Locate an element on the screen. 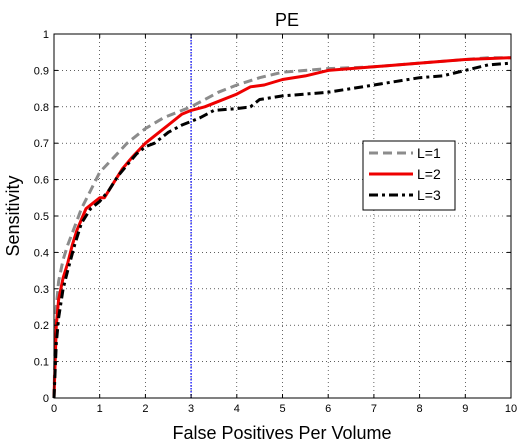  x-axis-title: False Positives Per Volume is located at coordinates (281, 433).